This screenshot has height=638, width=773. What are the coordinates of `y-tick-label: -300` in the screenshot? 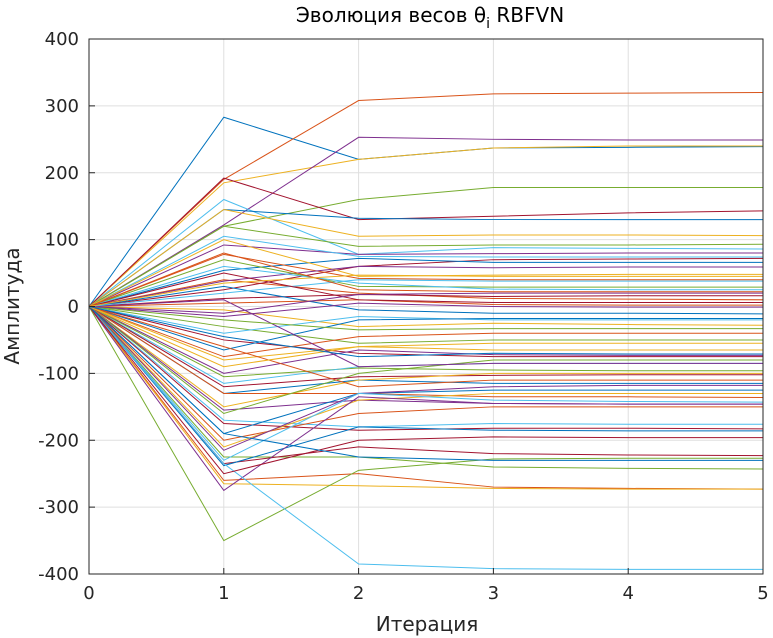 It's located at (58, 507).